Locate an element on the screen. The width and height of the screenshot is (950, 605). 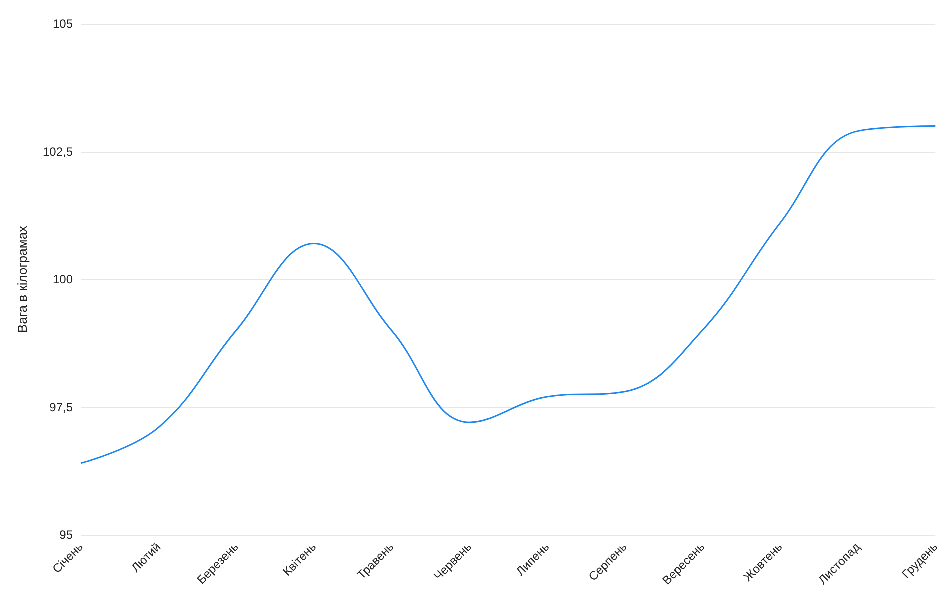
y-tick-label: 105 is located at coordinates (63, 24).